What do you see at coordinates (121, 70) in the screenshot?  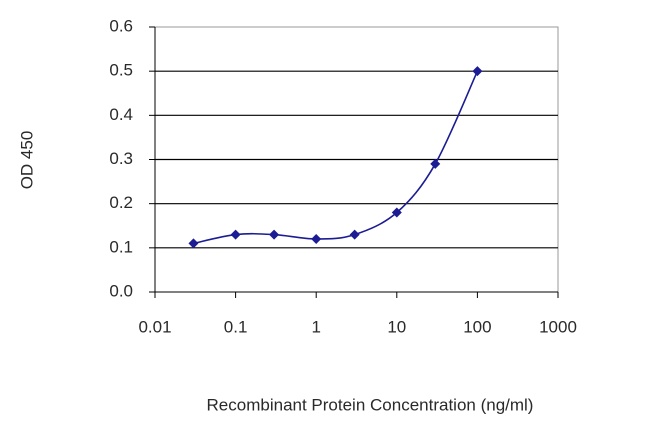 I see `y-tick-label: 0.5` at bounding box center [121, 70].